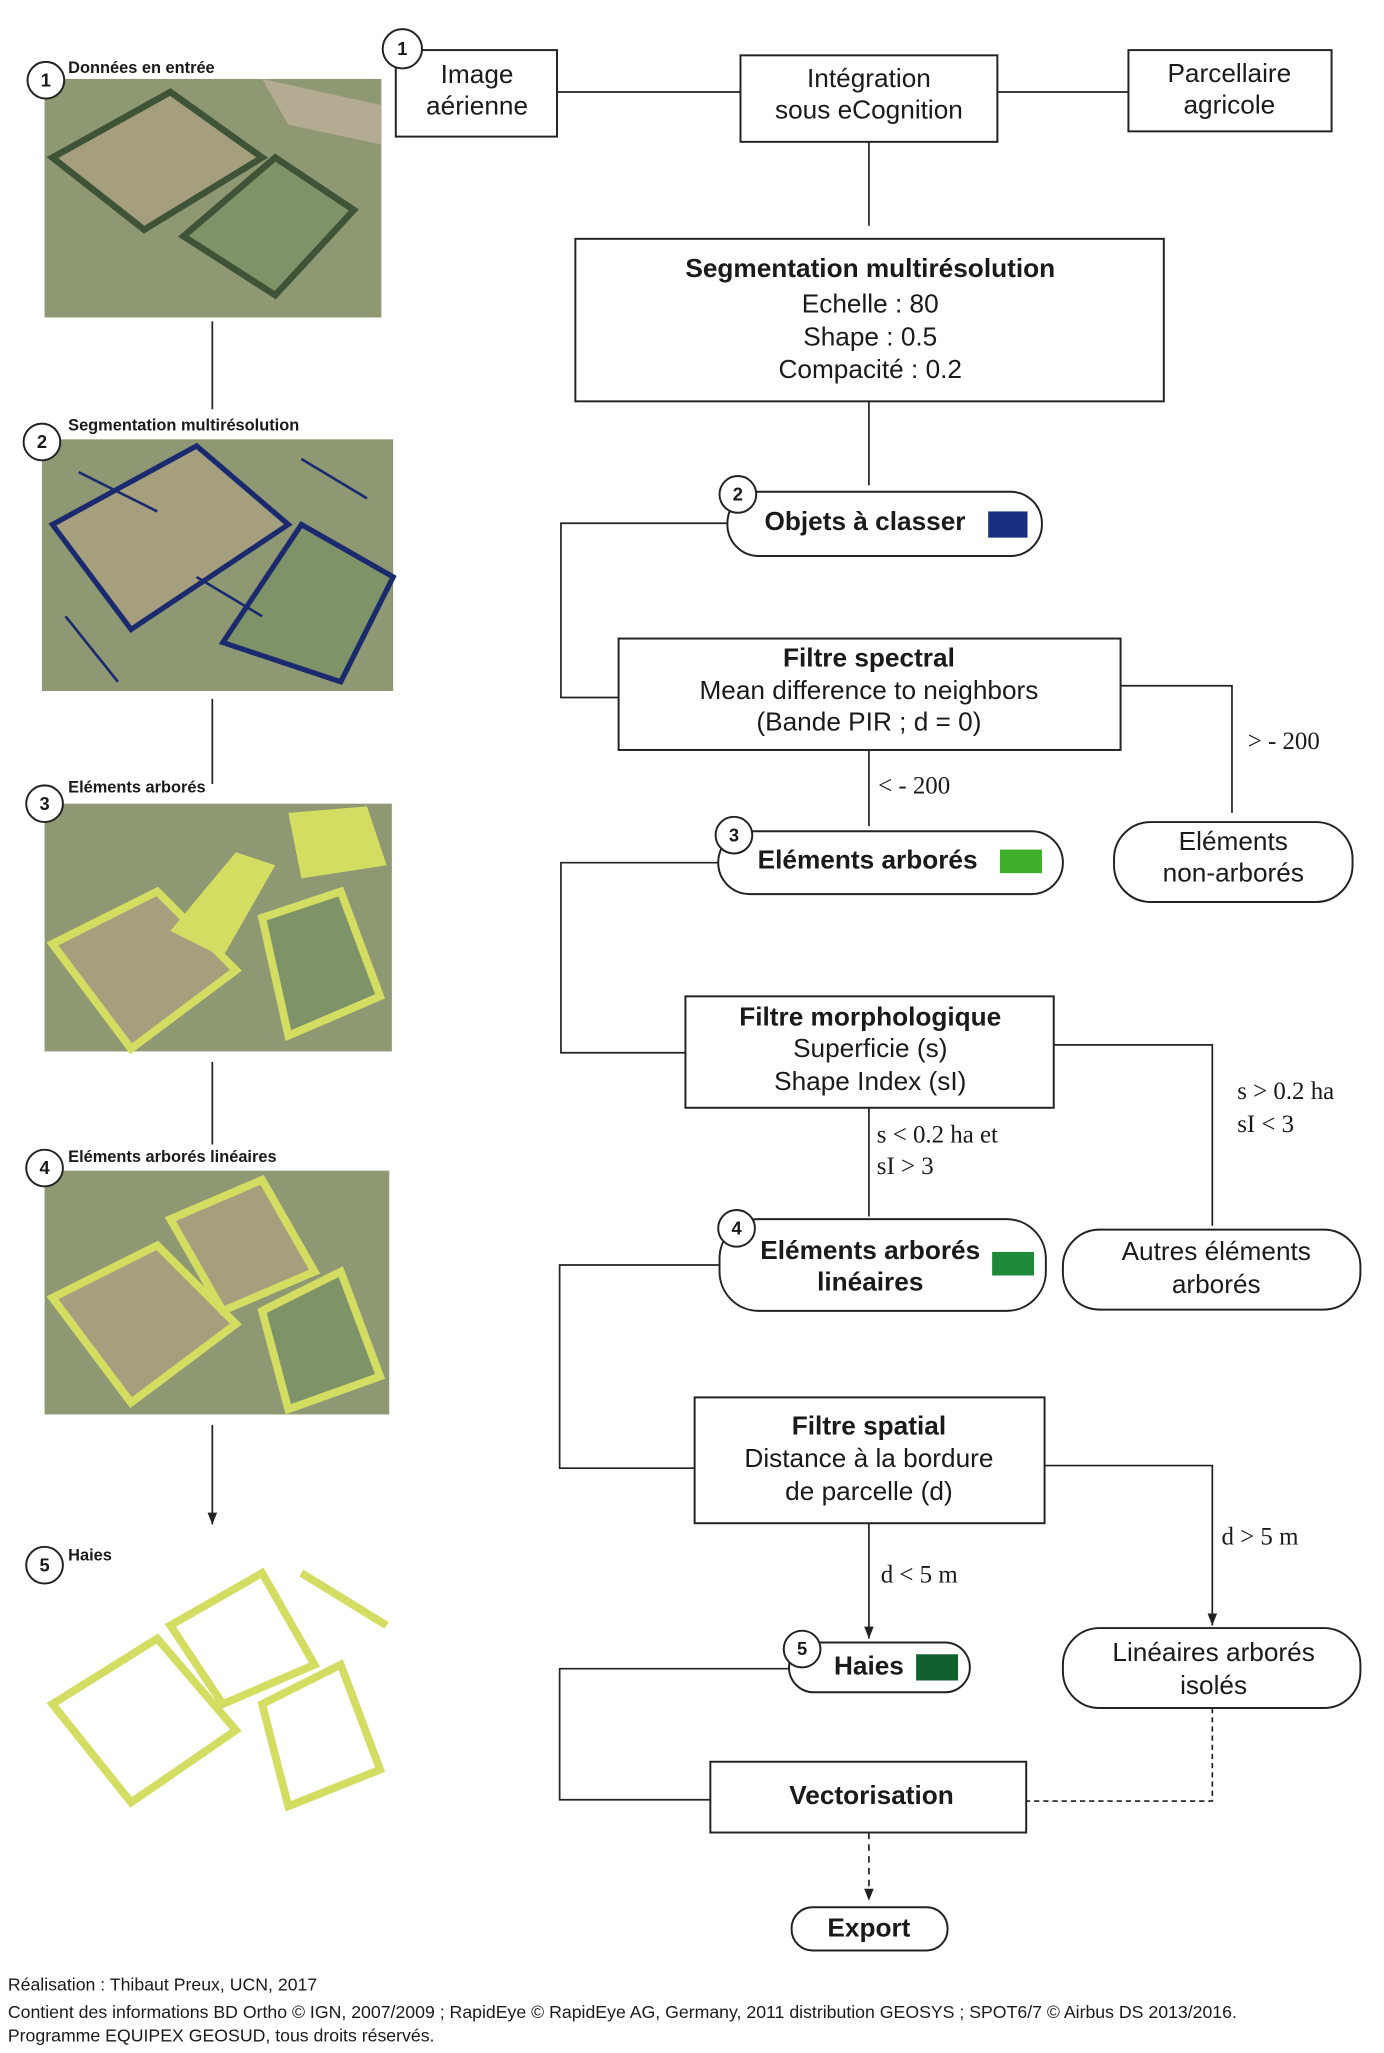 This screenshot has height=2053, width=1384. Describe the element at coordinates (868, 690) in the screenshot. I see `node-text: Mean difference to neighbors` at that location.